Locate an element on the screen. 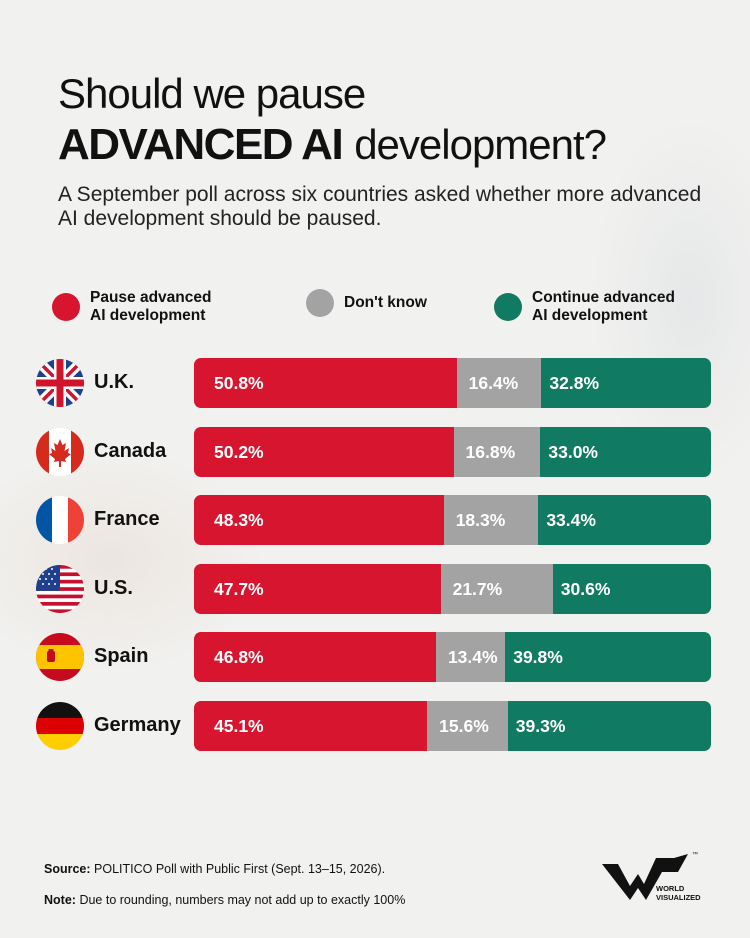 This screenshot has width=750, height=938. bar-segment-dont-know: 15.6% is located at coordinates (467, 726).